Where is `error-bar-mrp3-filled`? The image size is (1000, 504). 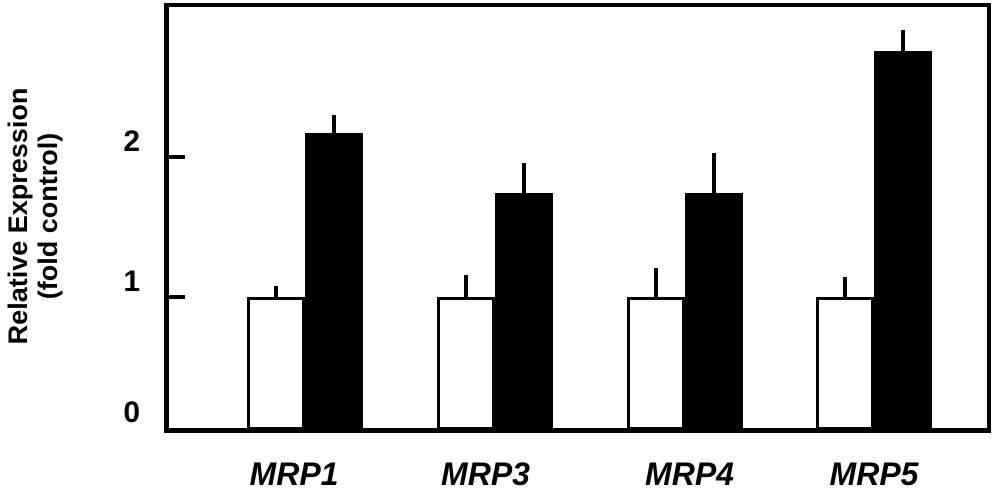 error-bar-mrp3-filled is located at coordinates (523, 180).